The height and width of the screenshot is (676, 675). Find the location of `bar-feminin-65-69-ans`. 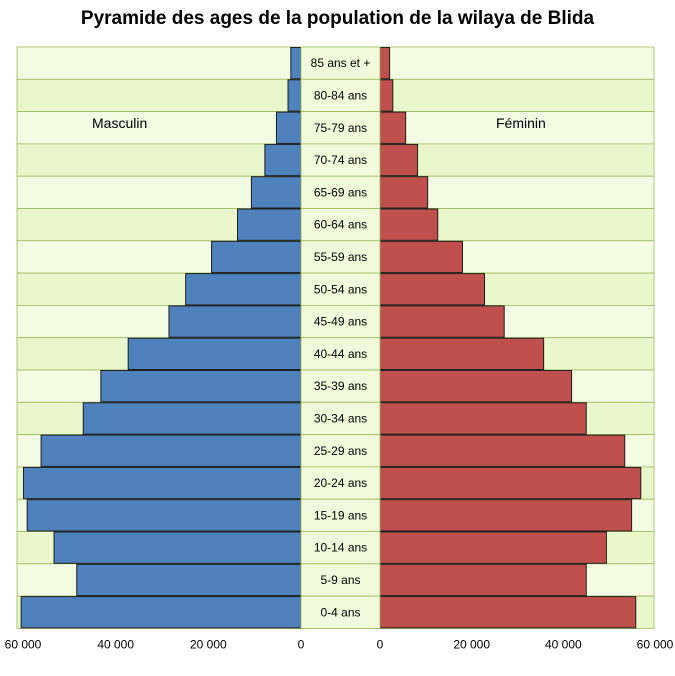

bar-feminin-65-69-ans is located at coordinates (404, 192).